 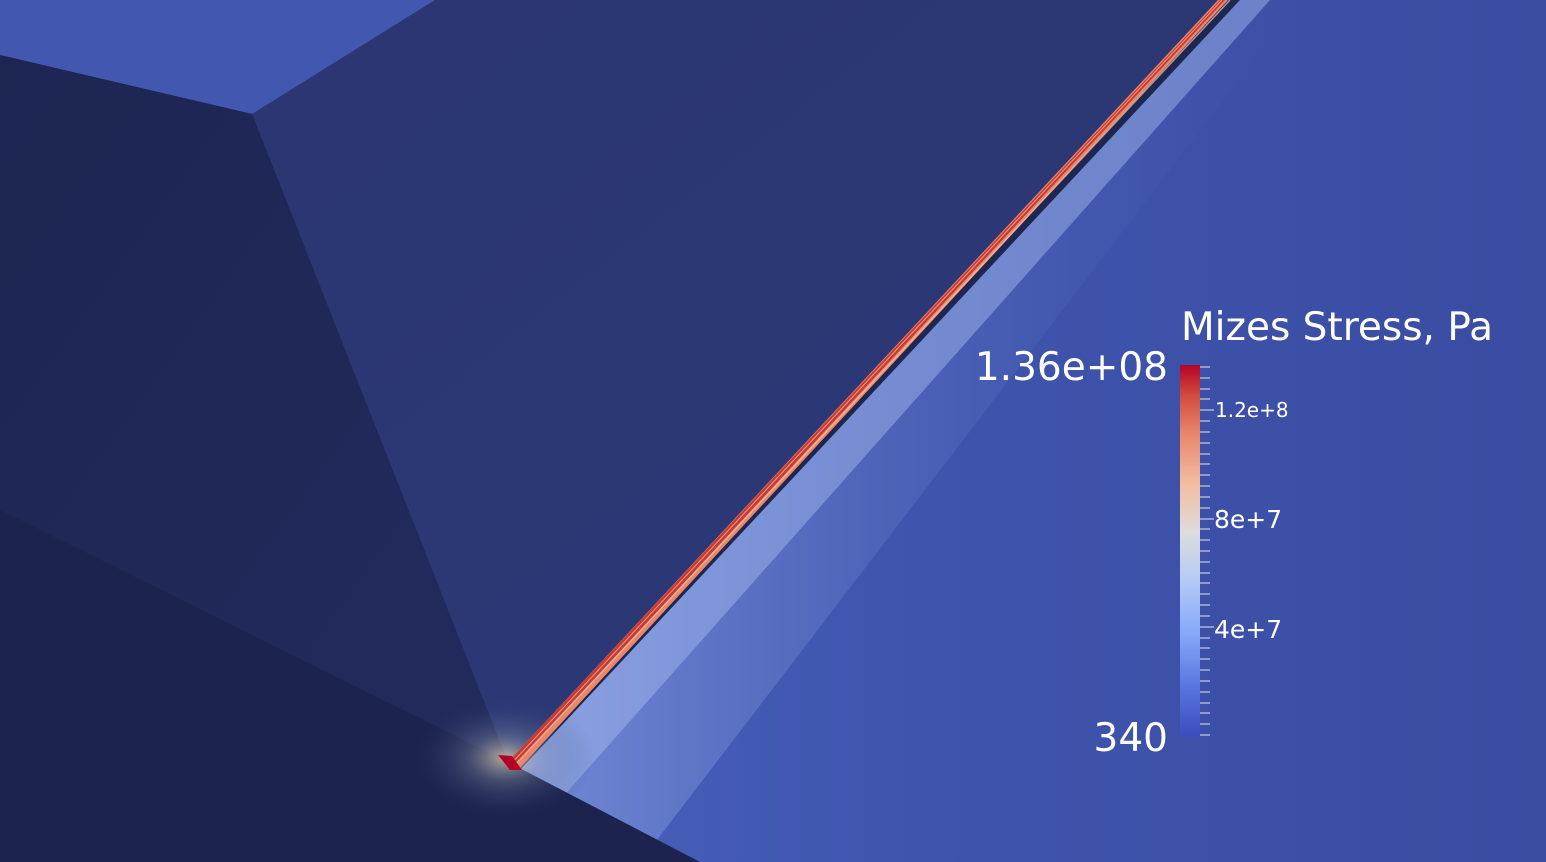 I want to click on top-face, so click(x=217, y=57).